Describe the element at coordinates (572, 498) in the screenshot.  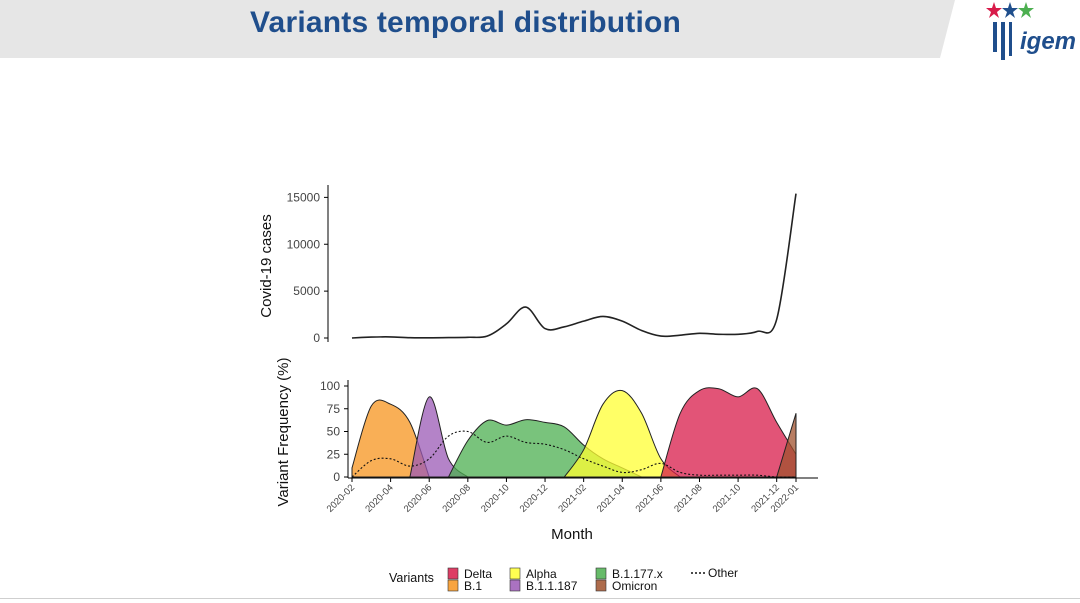
I see `x-tick-label: 2021-02` at that location.